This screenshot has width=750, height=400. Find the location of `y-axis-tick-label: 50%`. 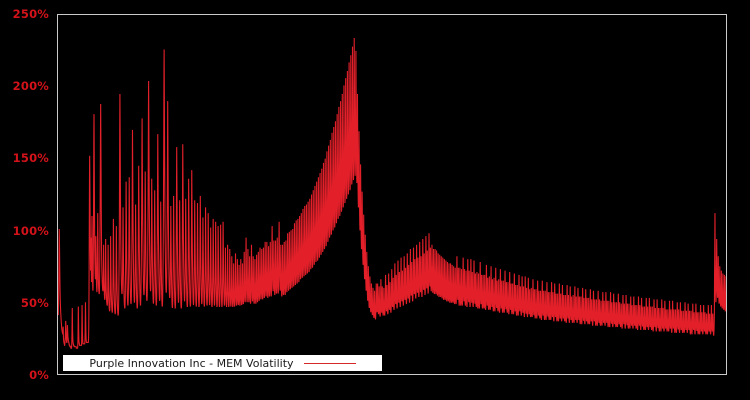

y-axis-tick-label: 50% is located at coordinates (34, 302).